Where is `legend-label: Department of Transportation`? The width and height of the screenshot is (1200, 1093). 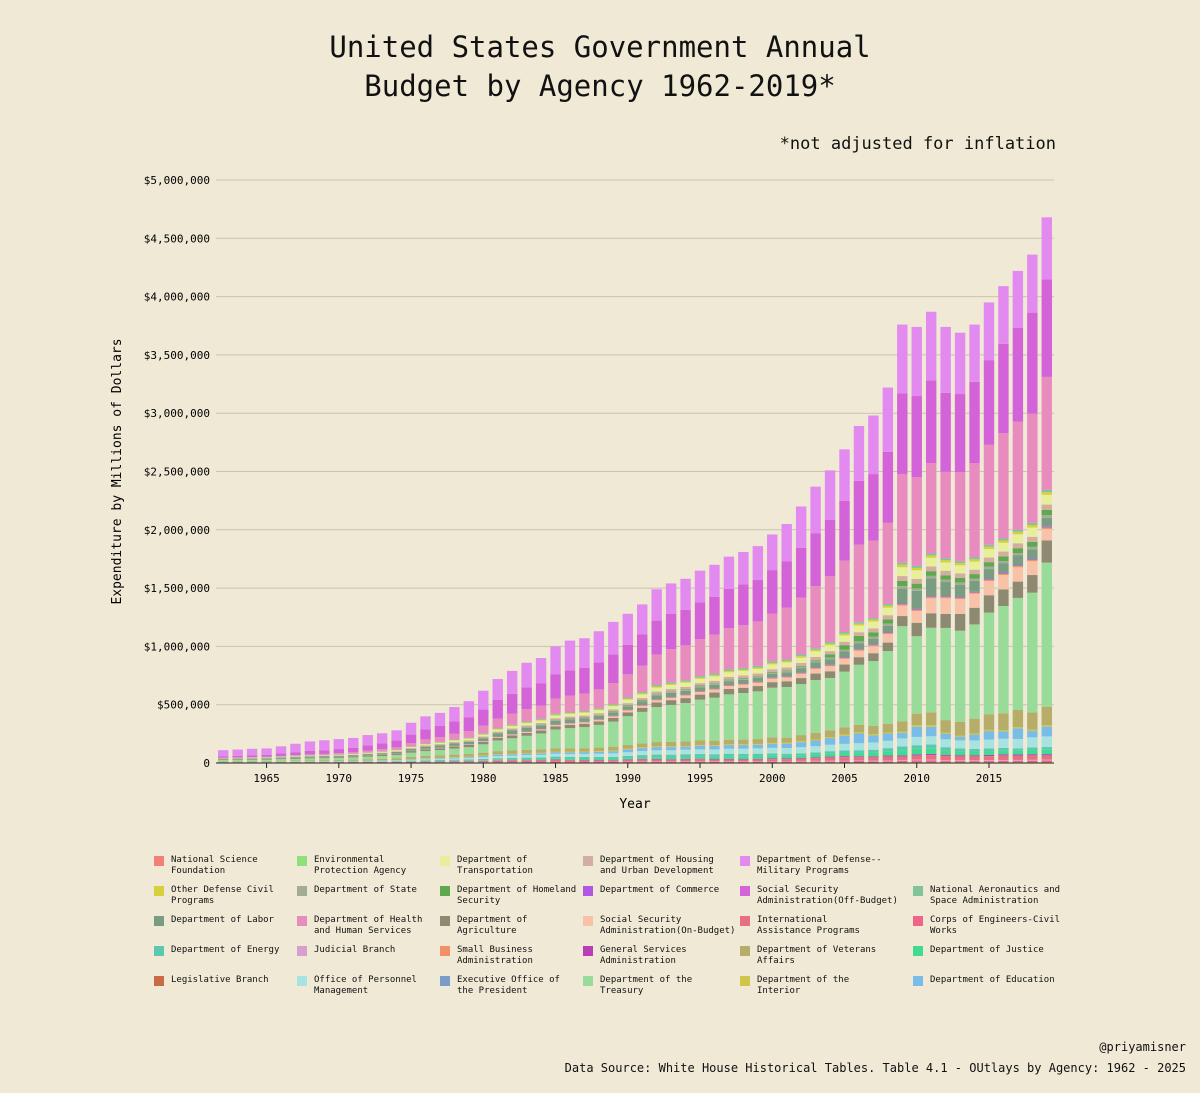 legend-label: Department of Transportation is located at coordinates (495, 865).